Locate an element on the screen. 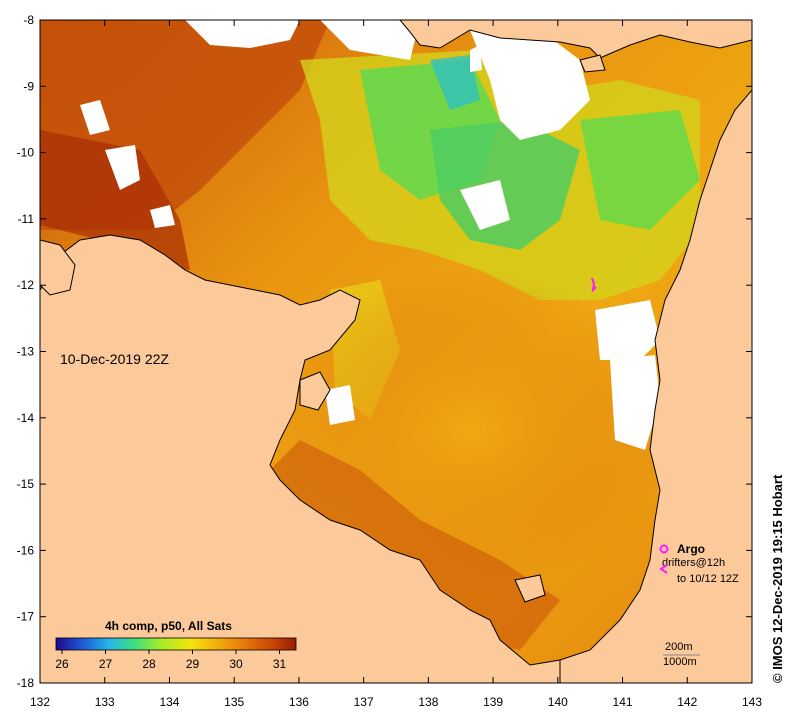 This screenshot has width=791, height=716. colorbar-title: 4h comp, p50, All Sats is located at coordinates (168, 626).